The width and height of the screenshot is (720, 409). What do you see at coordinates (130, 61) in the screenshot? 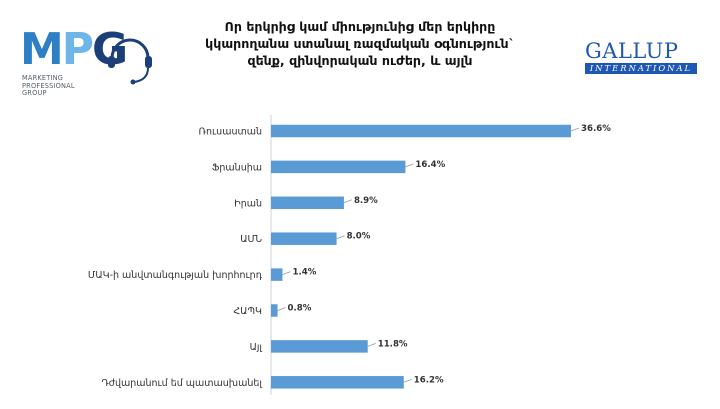
I see `headset-icon` at bounding box center [130, 61].